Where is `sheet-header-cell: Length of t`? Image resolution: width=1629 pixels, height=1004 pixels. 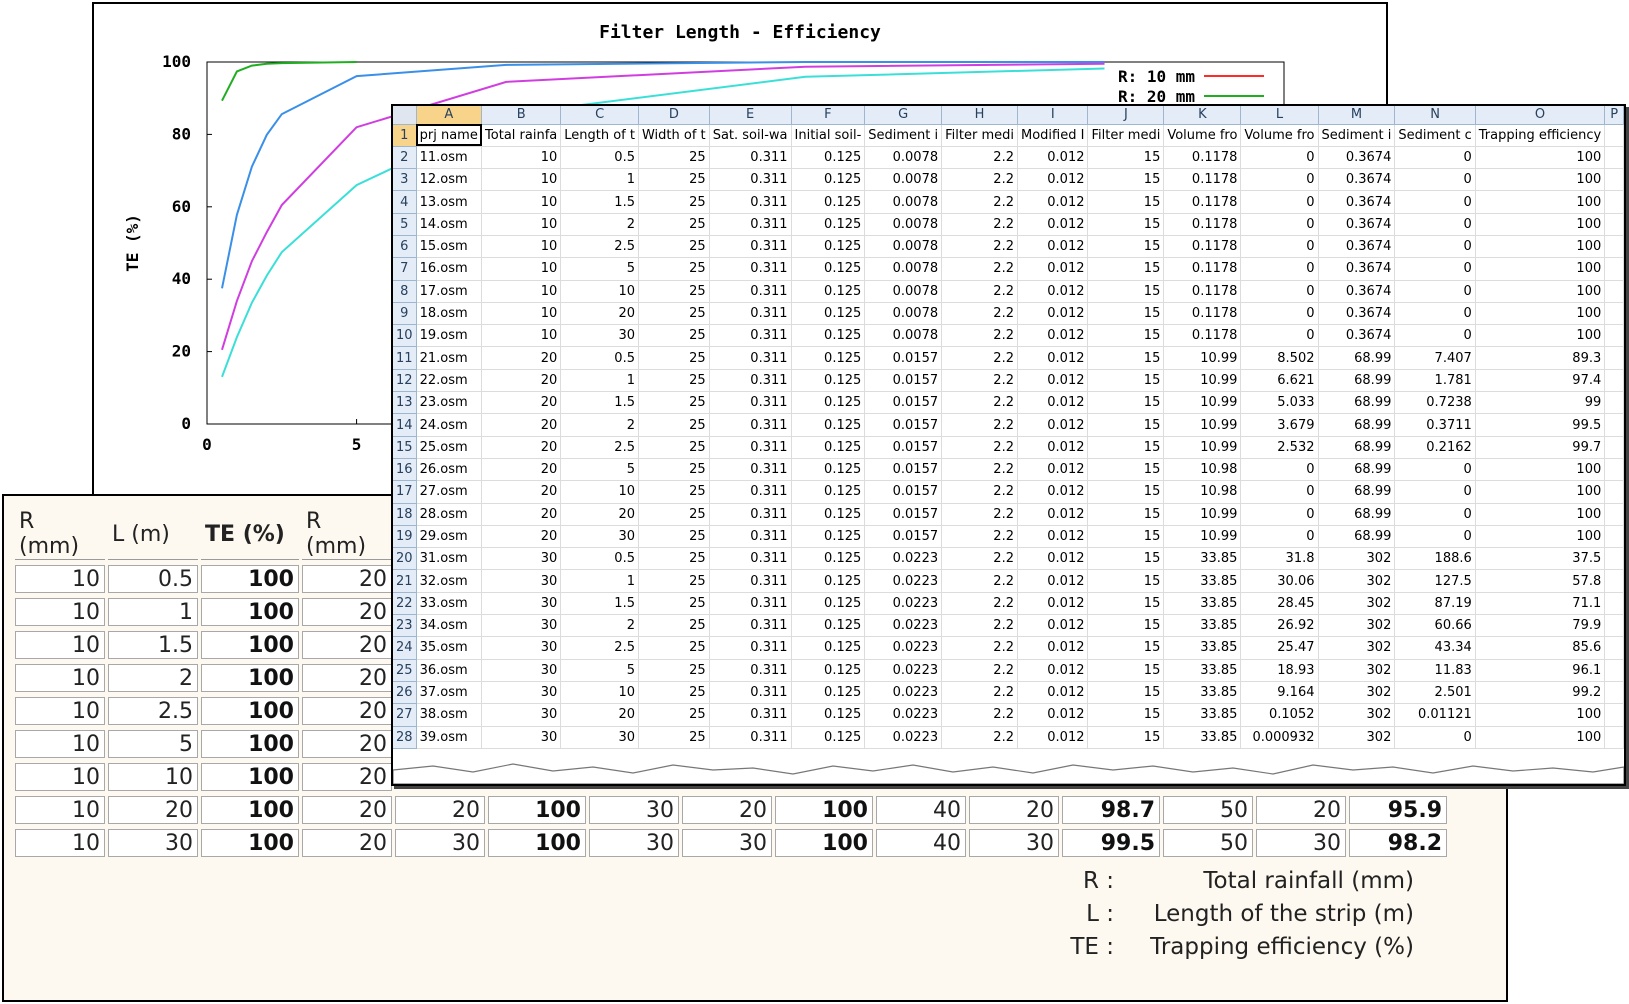
sheet-header-cell: Length of t is located at coordinates (599, 135).